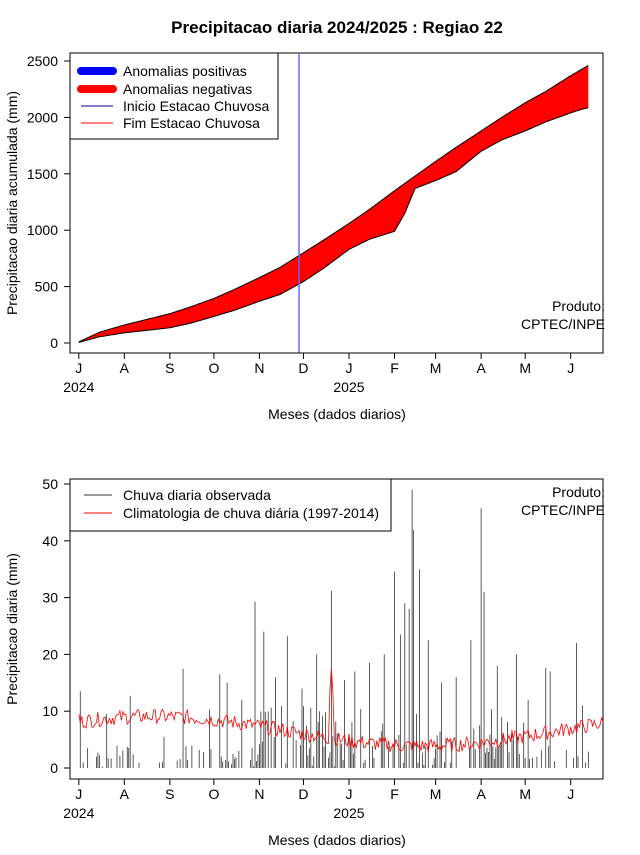 Image resolution: width=640 pixels, height=855 pixels. I want to click on cumulative-x-axis: J A S O N D J F M A M J 2024 2025, so click(318, 373).